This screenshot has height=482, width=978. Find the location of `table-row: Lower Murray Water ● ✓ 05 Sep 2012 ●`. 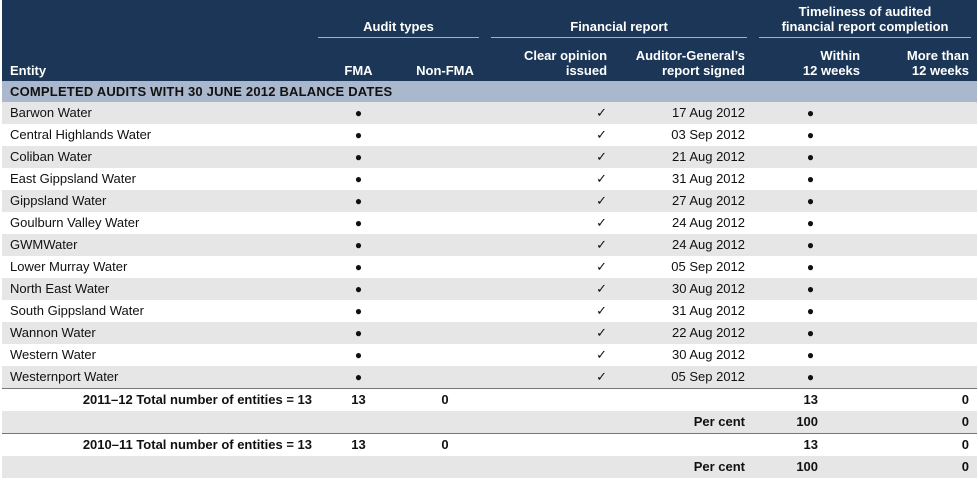

table-row: Lower Murray Water ● ✓ 05 Sep 2012 ● is located at coordinates (489, 267).